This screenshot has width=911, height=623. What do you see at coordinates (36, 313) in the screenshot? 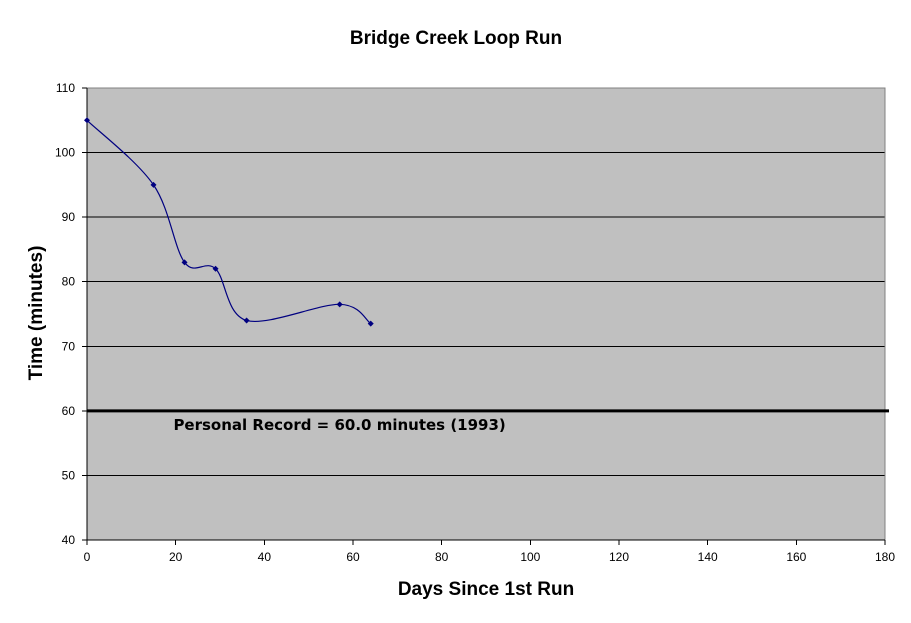
I see `y-axis-label: Time (minutes)` at bounding box center [36, 313].